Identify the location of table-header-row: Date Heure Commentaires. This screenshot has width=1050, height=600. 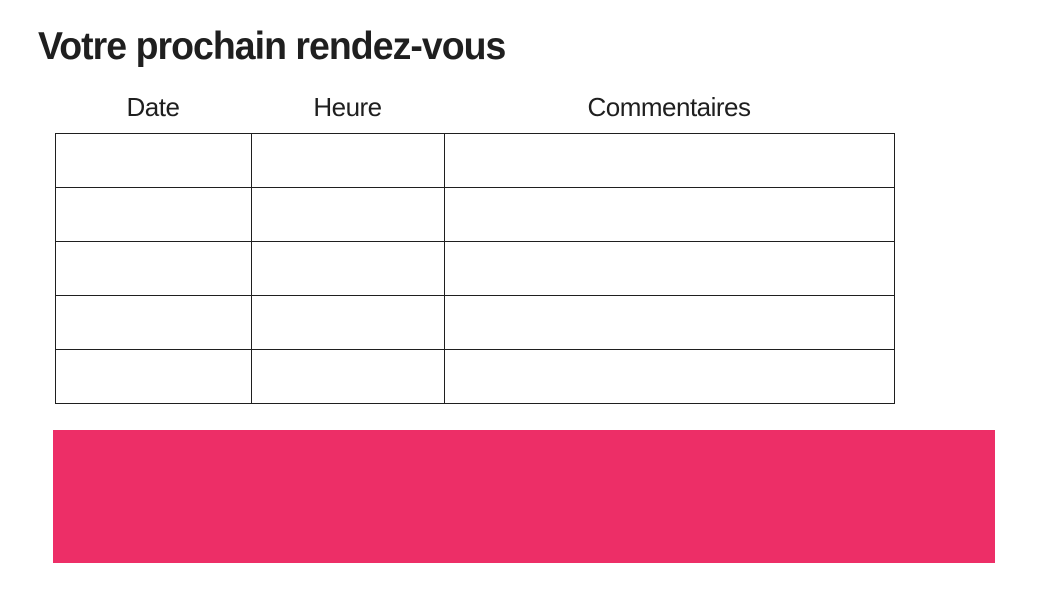
(474, 107).